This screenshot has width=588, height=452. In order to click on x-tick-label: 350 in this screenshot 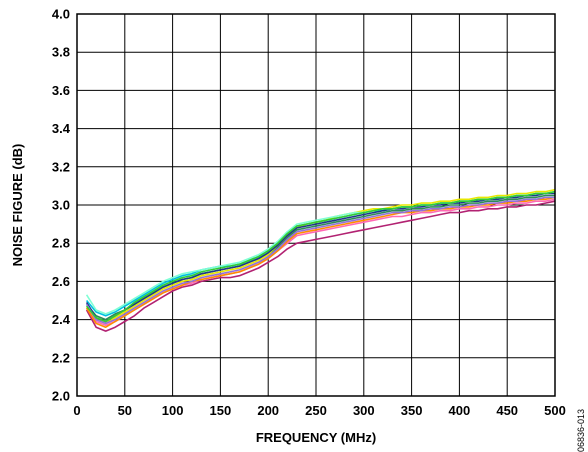, I will do `click(412, 410)`.